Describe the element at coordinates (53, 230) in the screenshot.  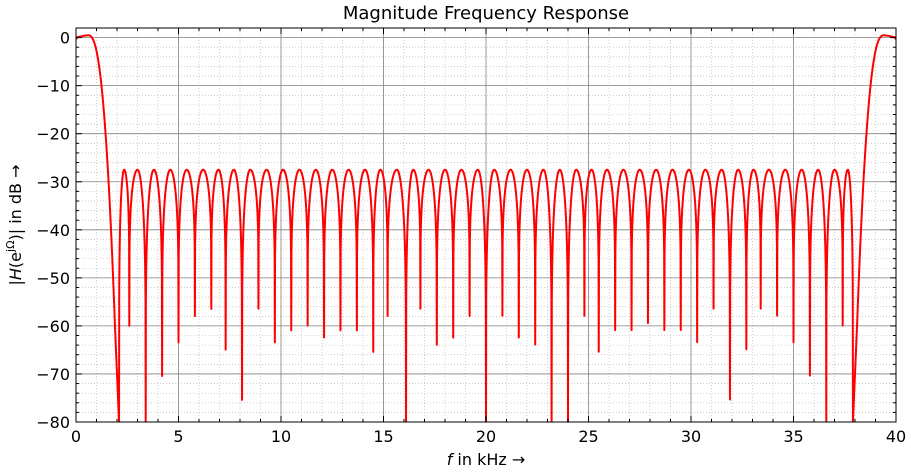
I see `y-tick-label: −40` at that location.